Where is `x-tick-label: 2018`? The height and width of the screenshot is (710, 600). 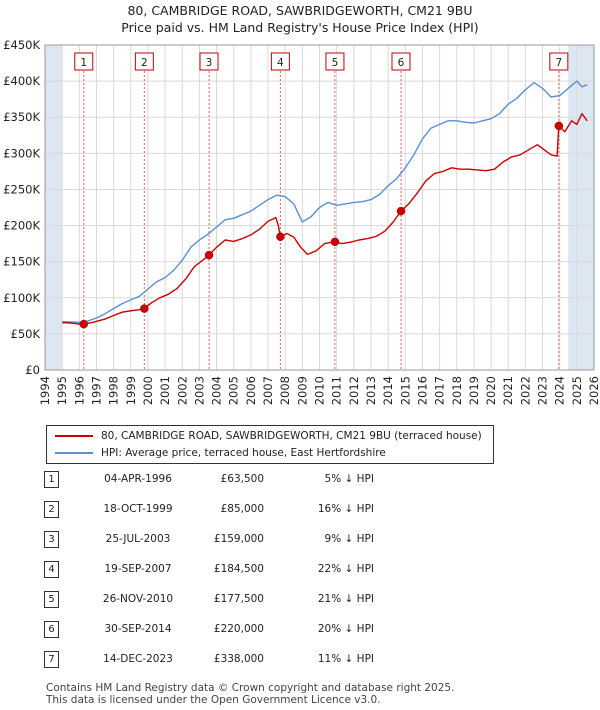 x-tick-label: 2018 is located at coordinates (457, 390).